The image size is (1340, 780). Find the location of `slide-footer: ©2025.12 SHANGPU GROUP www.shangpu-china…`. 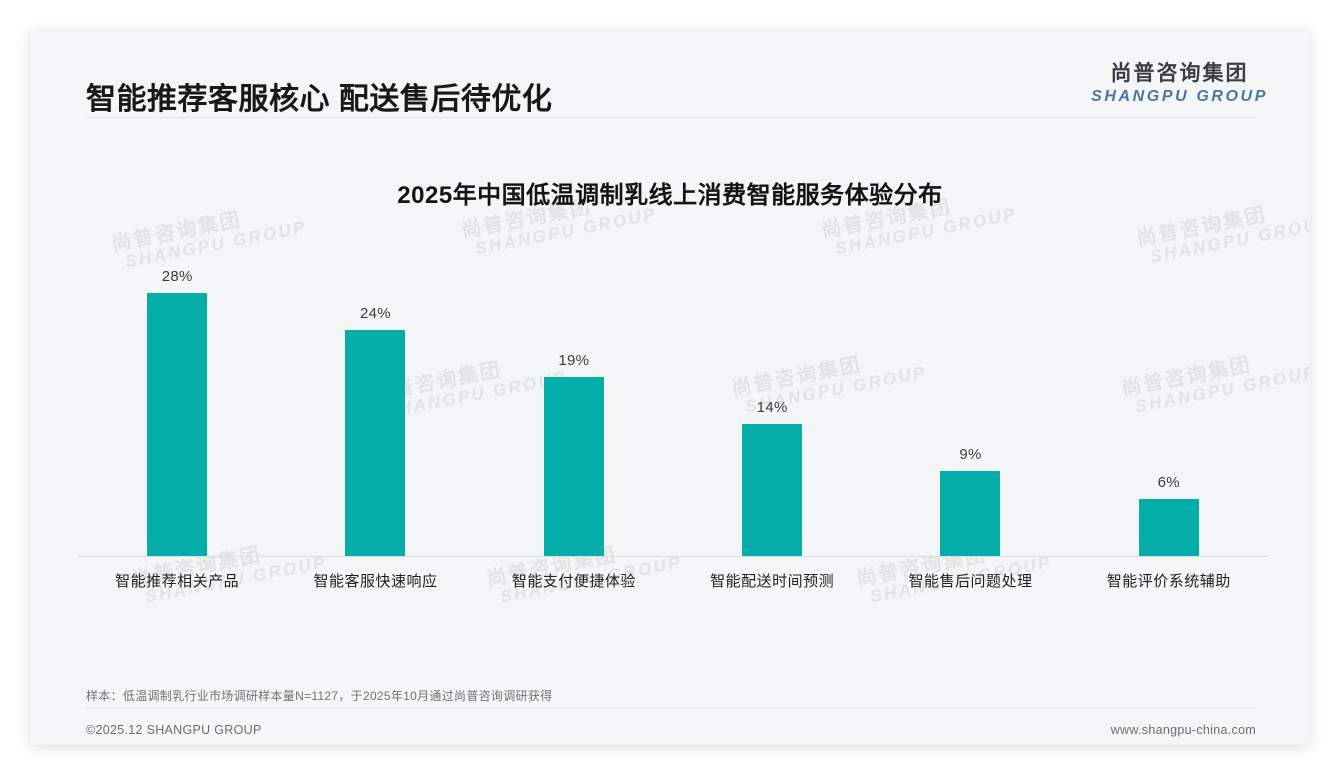

slide-footer: ©2025.12 SHANGPU GROUP www.shangpu-china… is located at coordinates (671, 730).